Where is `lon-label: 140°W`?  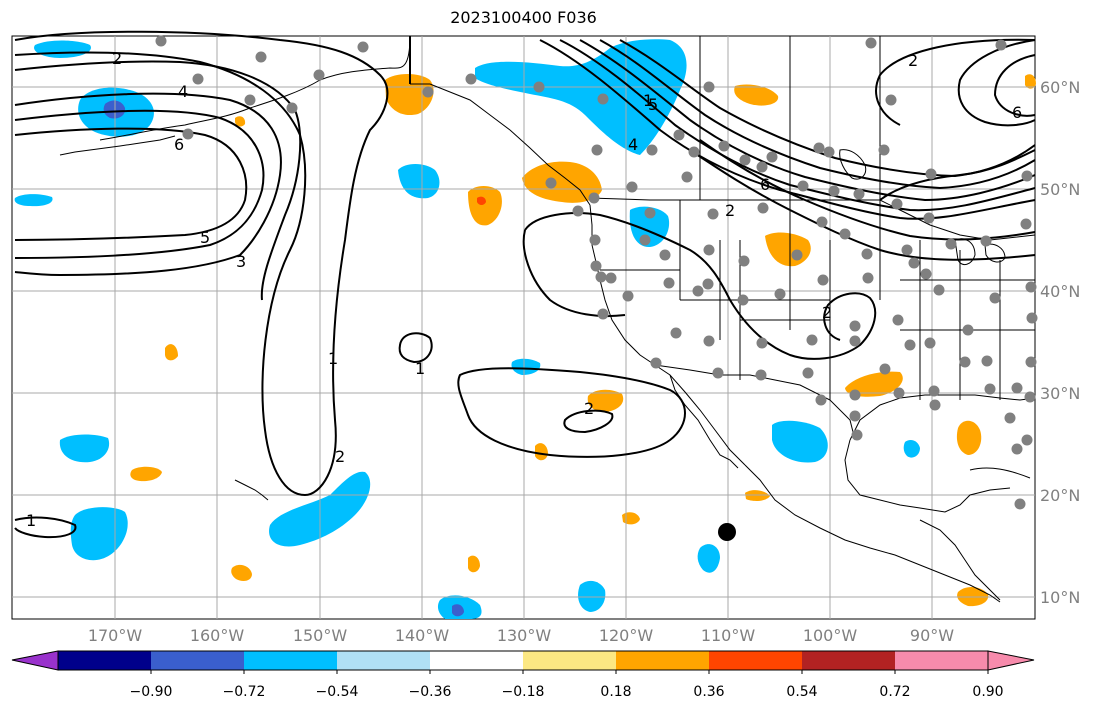
lon-label: 140°W is located at coordinates (422, 635).